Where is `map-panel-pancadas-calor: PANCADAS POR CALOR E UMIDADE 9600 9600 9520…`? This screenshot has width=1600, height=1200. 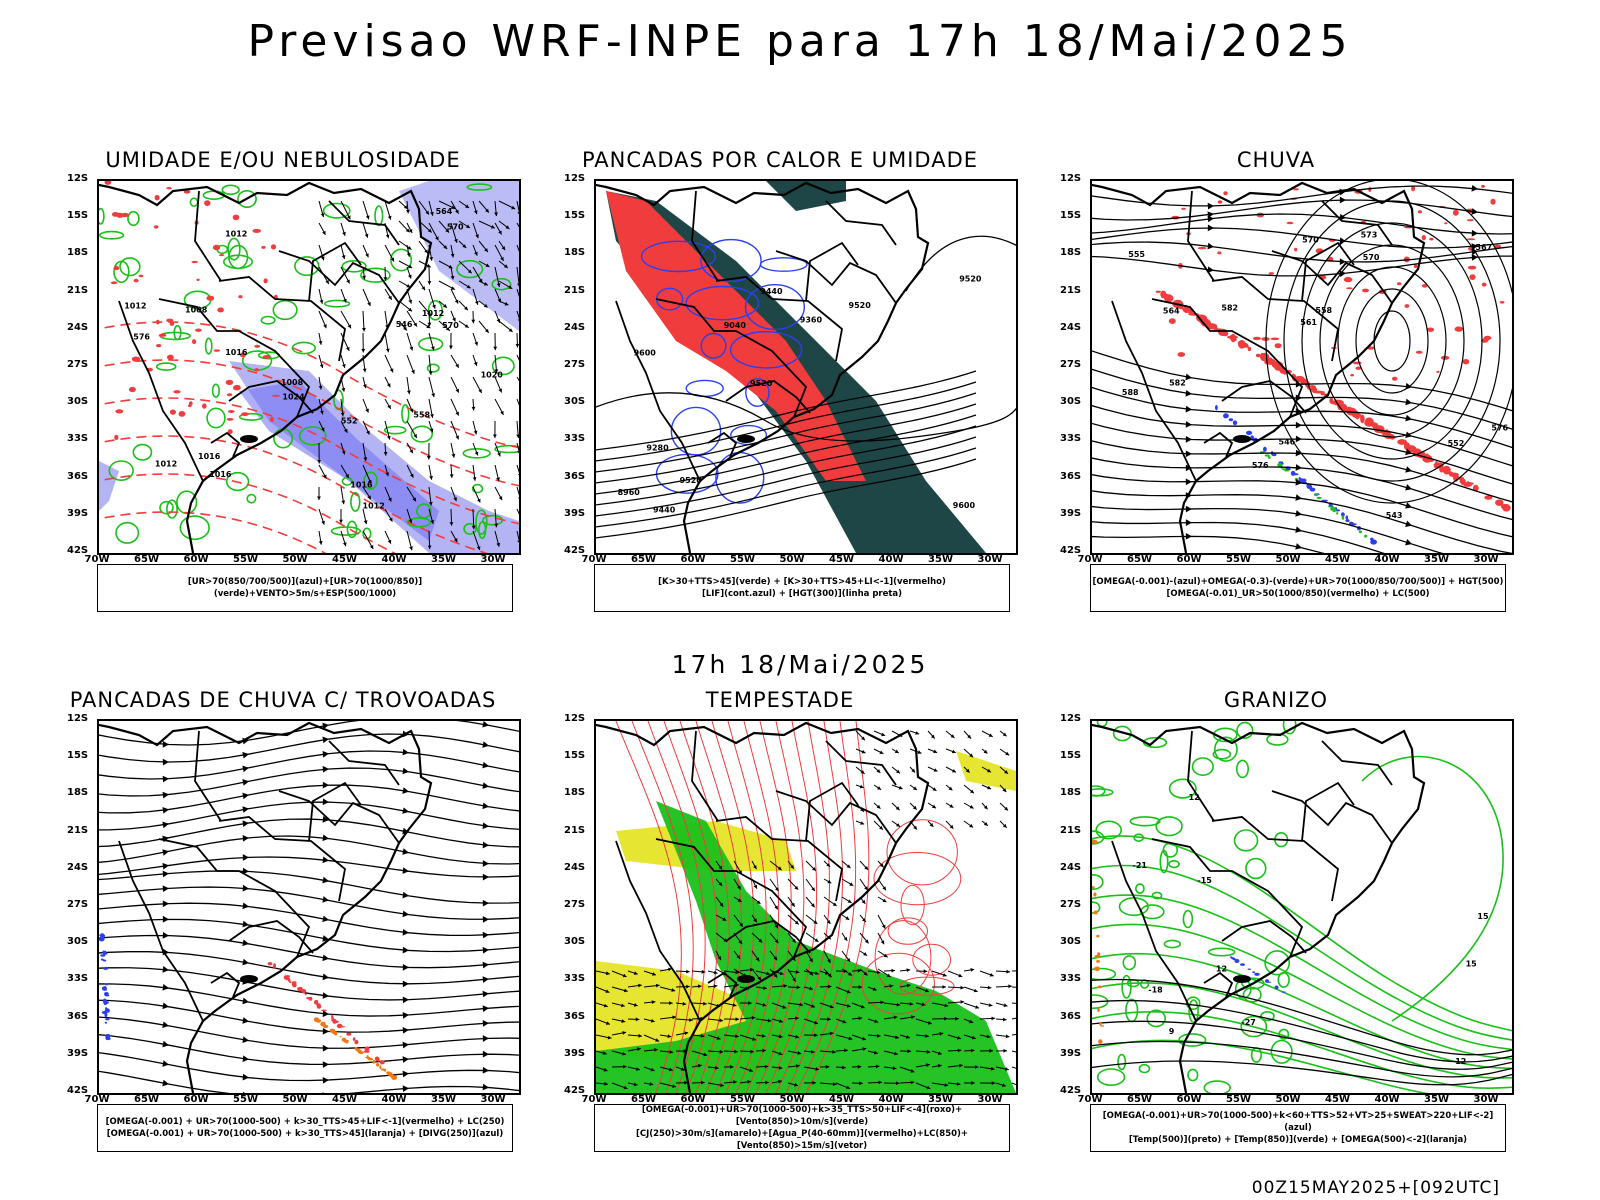 map-panel-pancadas-calor: PANCADAS POR CALOR E UMIDADE 9600 9600 9520… is located at coordinates (784, 398).